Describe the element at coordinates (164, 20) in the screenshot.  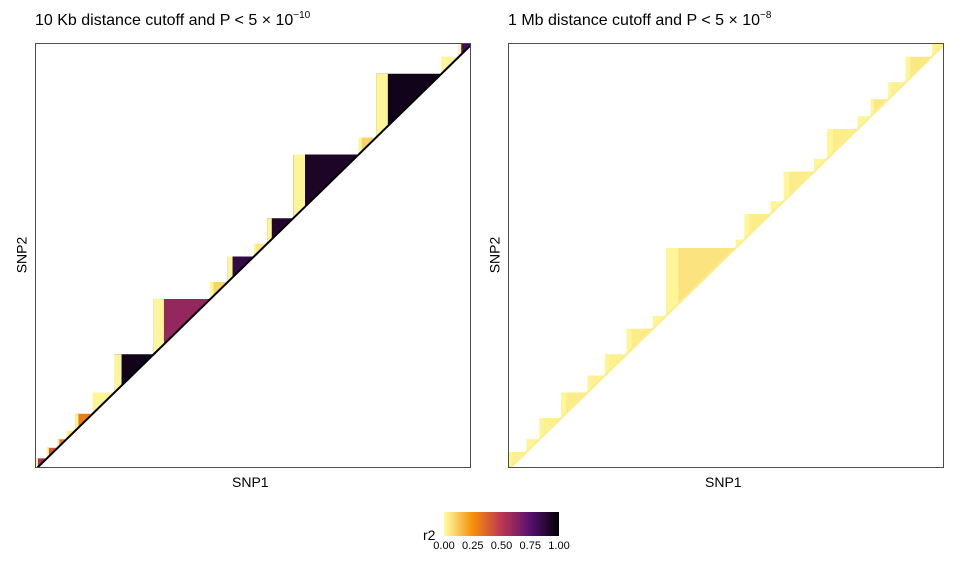
I see `title-left-text: 10 Kb distance cutoff and P < 5 × 10` at that location.